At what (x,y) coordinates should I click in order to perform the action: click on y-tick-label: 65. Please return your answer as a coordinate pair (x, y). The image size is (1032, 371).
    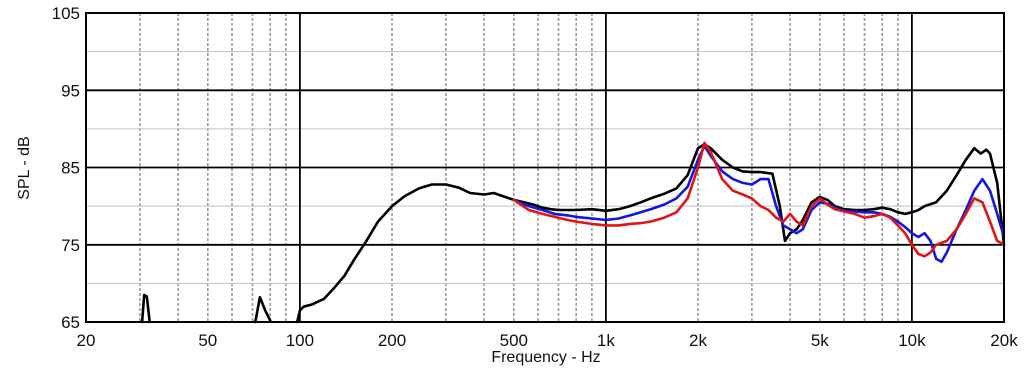
    Looking at the image, I should click on (70, 322).